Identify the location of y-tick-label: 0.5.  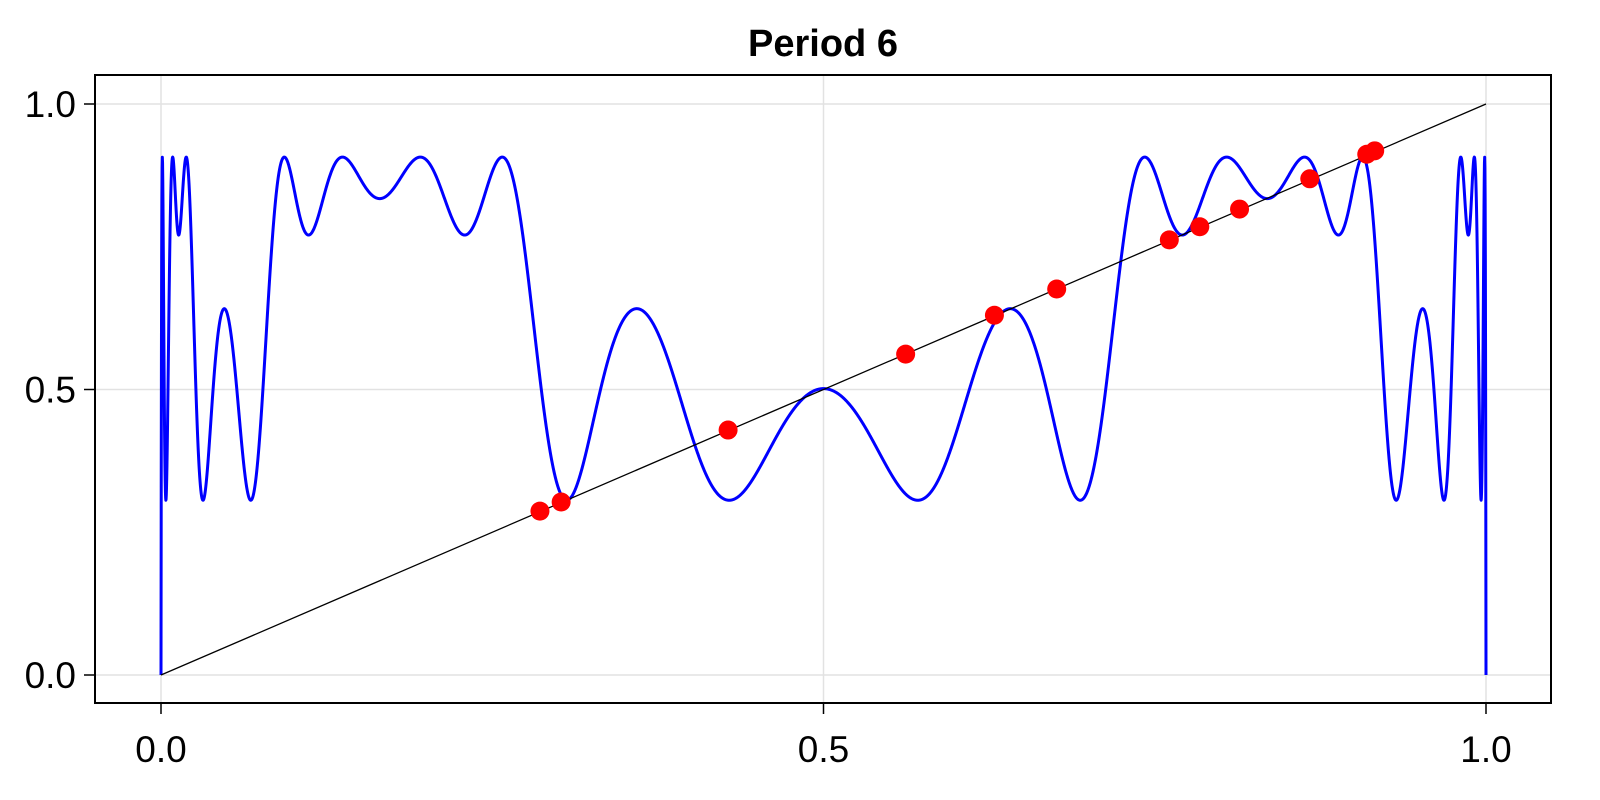
(50, 390).